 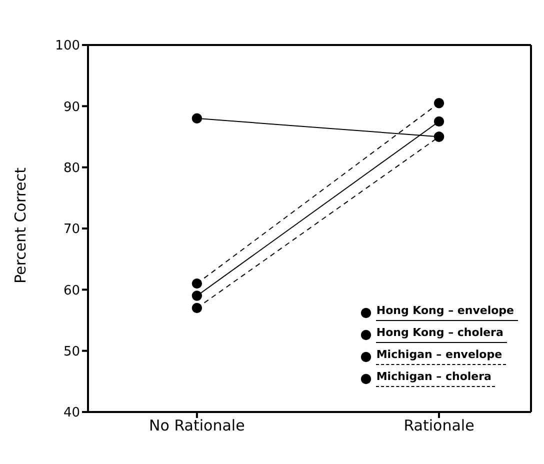 I want to click on legend-label: Hong Kong – cholera, so click(x=440, y=332).